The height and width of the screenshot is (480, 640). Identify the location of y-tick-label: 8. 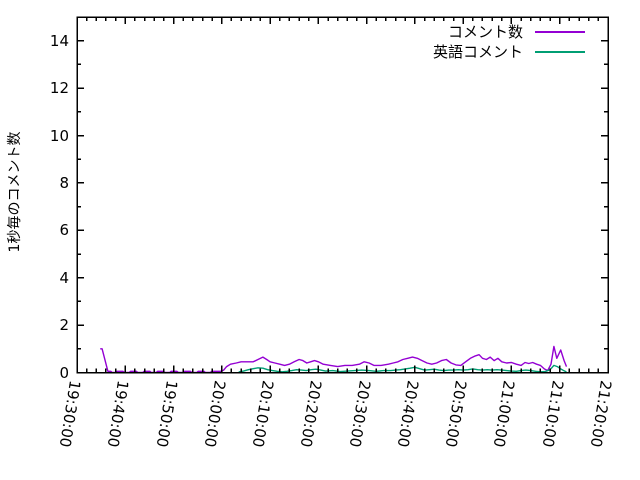
(64, 182).